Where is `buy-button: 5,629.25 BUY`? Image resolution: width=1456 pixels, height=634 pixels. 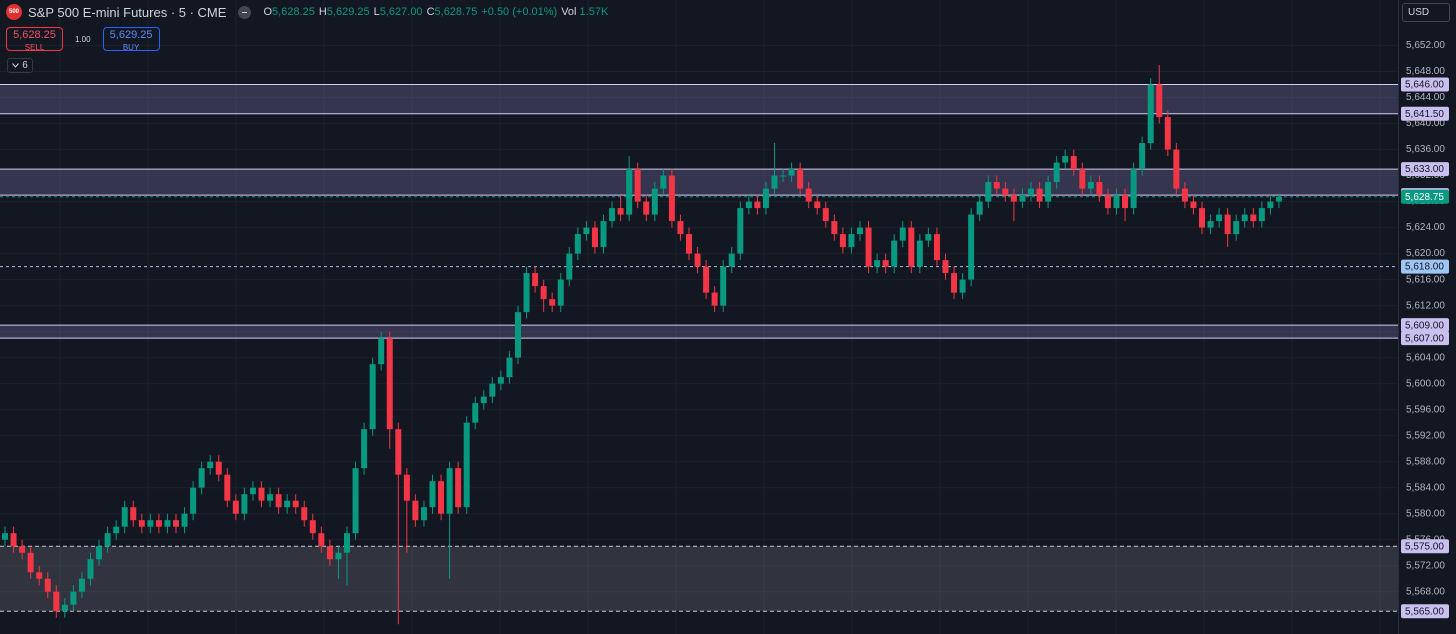
buy-button: 5,629.25 BUY is located at coordinates (131, 39).